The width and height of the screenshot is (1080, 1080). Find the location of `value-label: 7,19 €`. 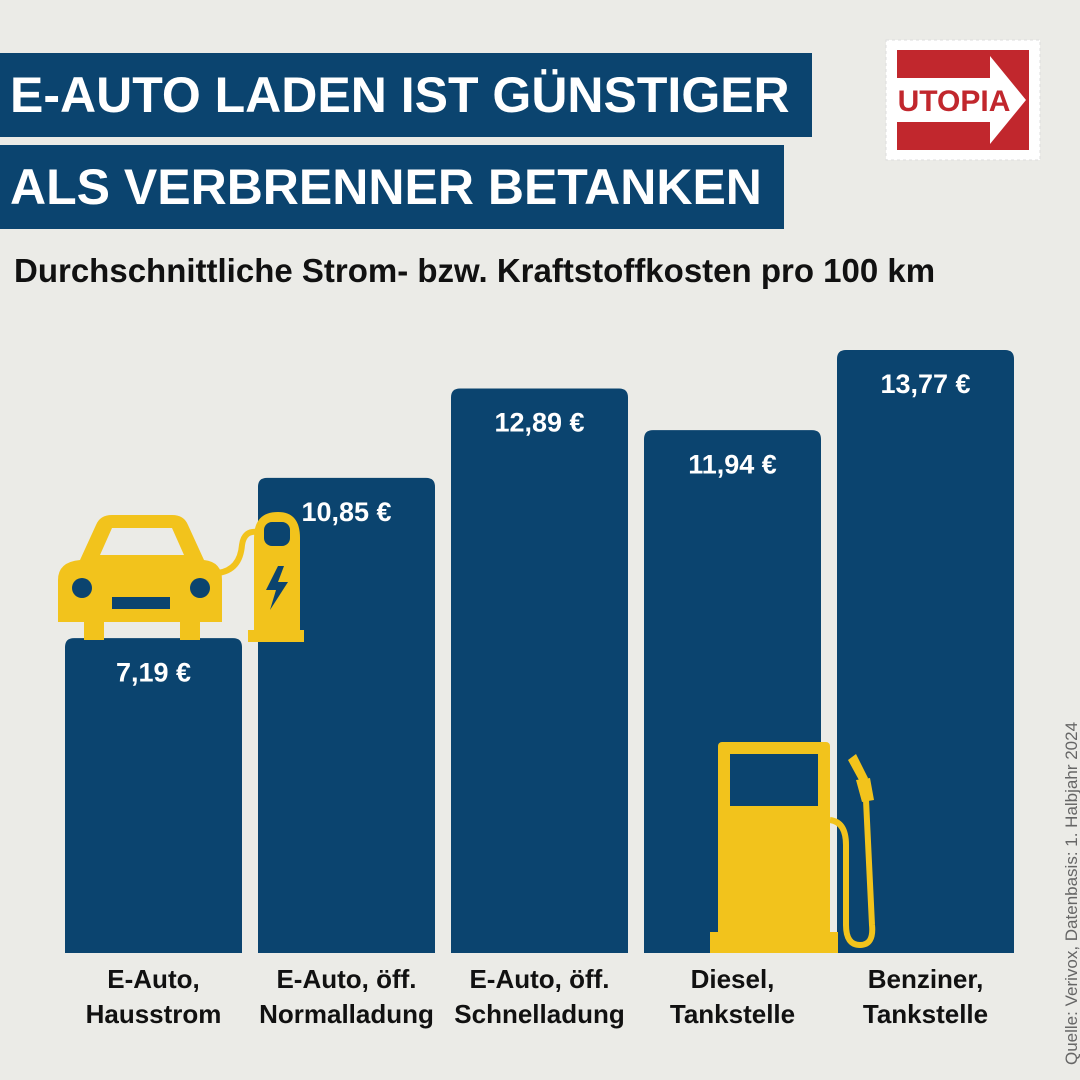

value-label: 7,19 € is located at coordinates (153, 672).